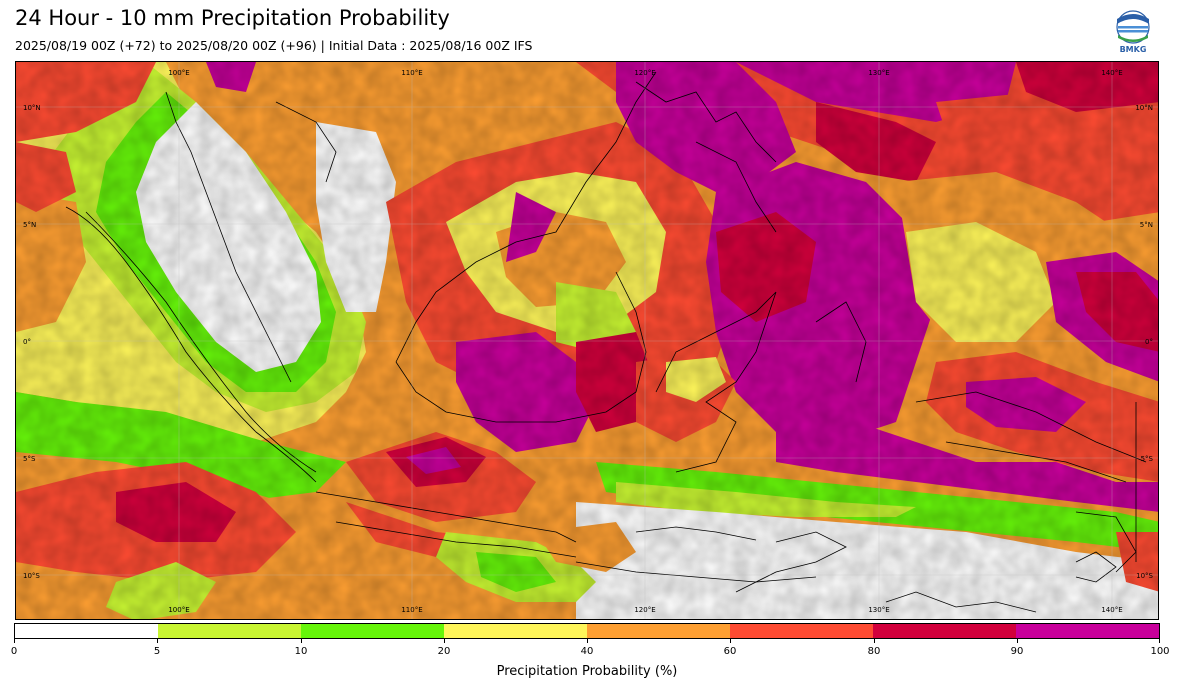 Image resolution: width=1180 pixels, height=690 pixels. What do you see at coordinates (444, 651) in the screenshot?
I see `colorbar-tick-label: 20` at bounding box center [444, 651].